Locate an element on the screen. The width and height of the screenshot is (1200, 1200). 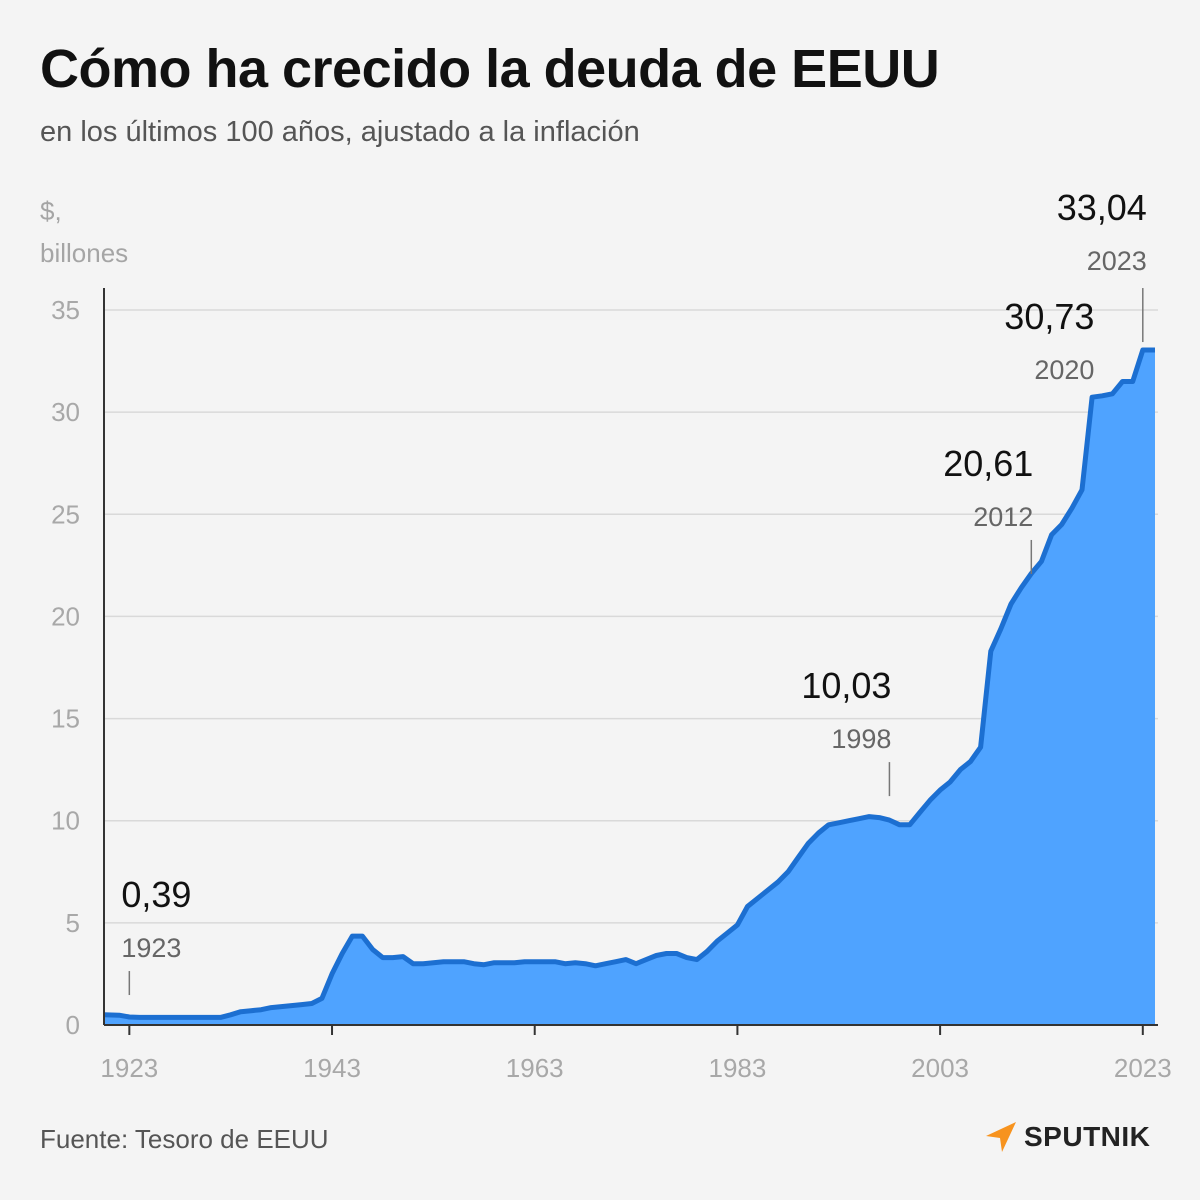
x-axis-ticks: 1923 1943 1963 1983 2003 2023 is located at coordinates (636, 1054).